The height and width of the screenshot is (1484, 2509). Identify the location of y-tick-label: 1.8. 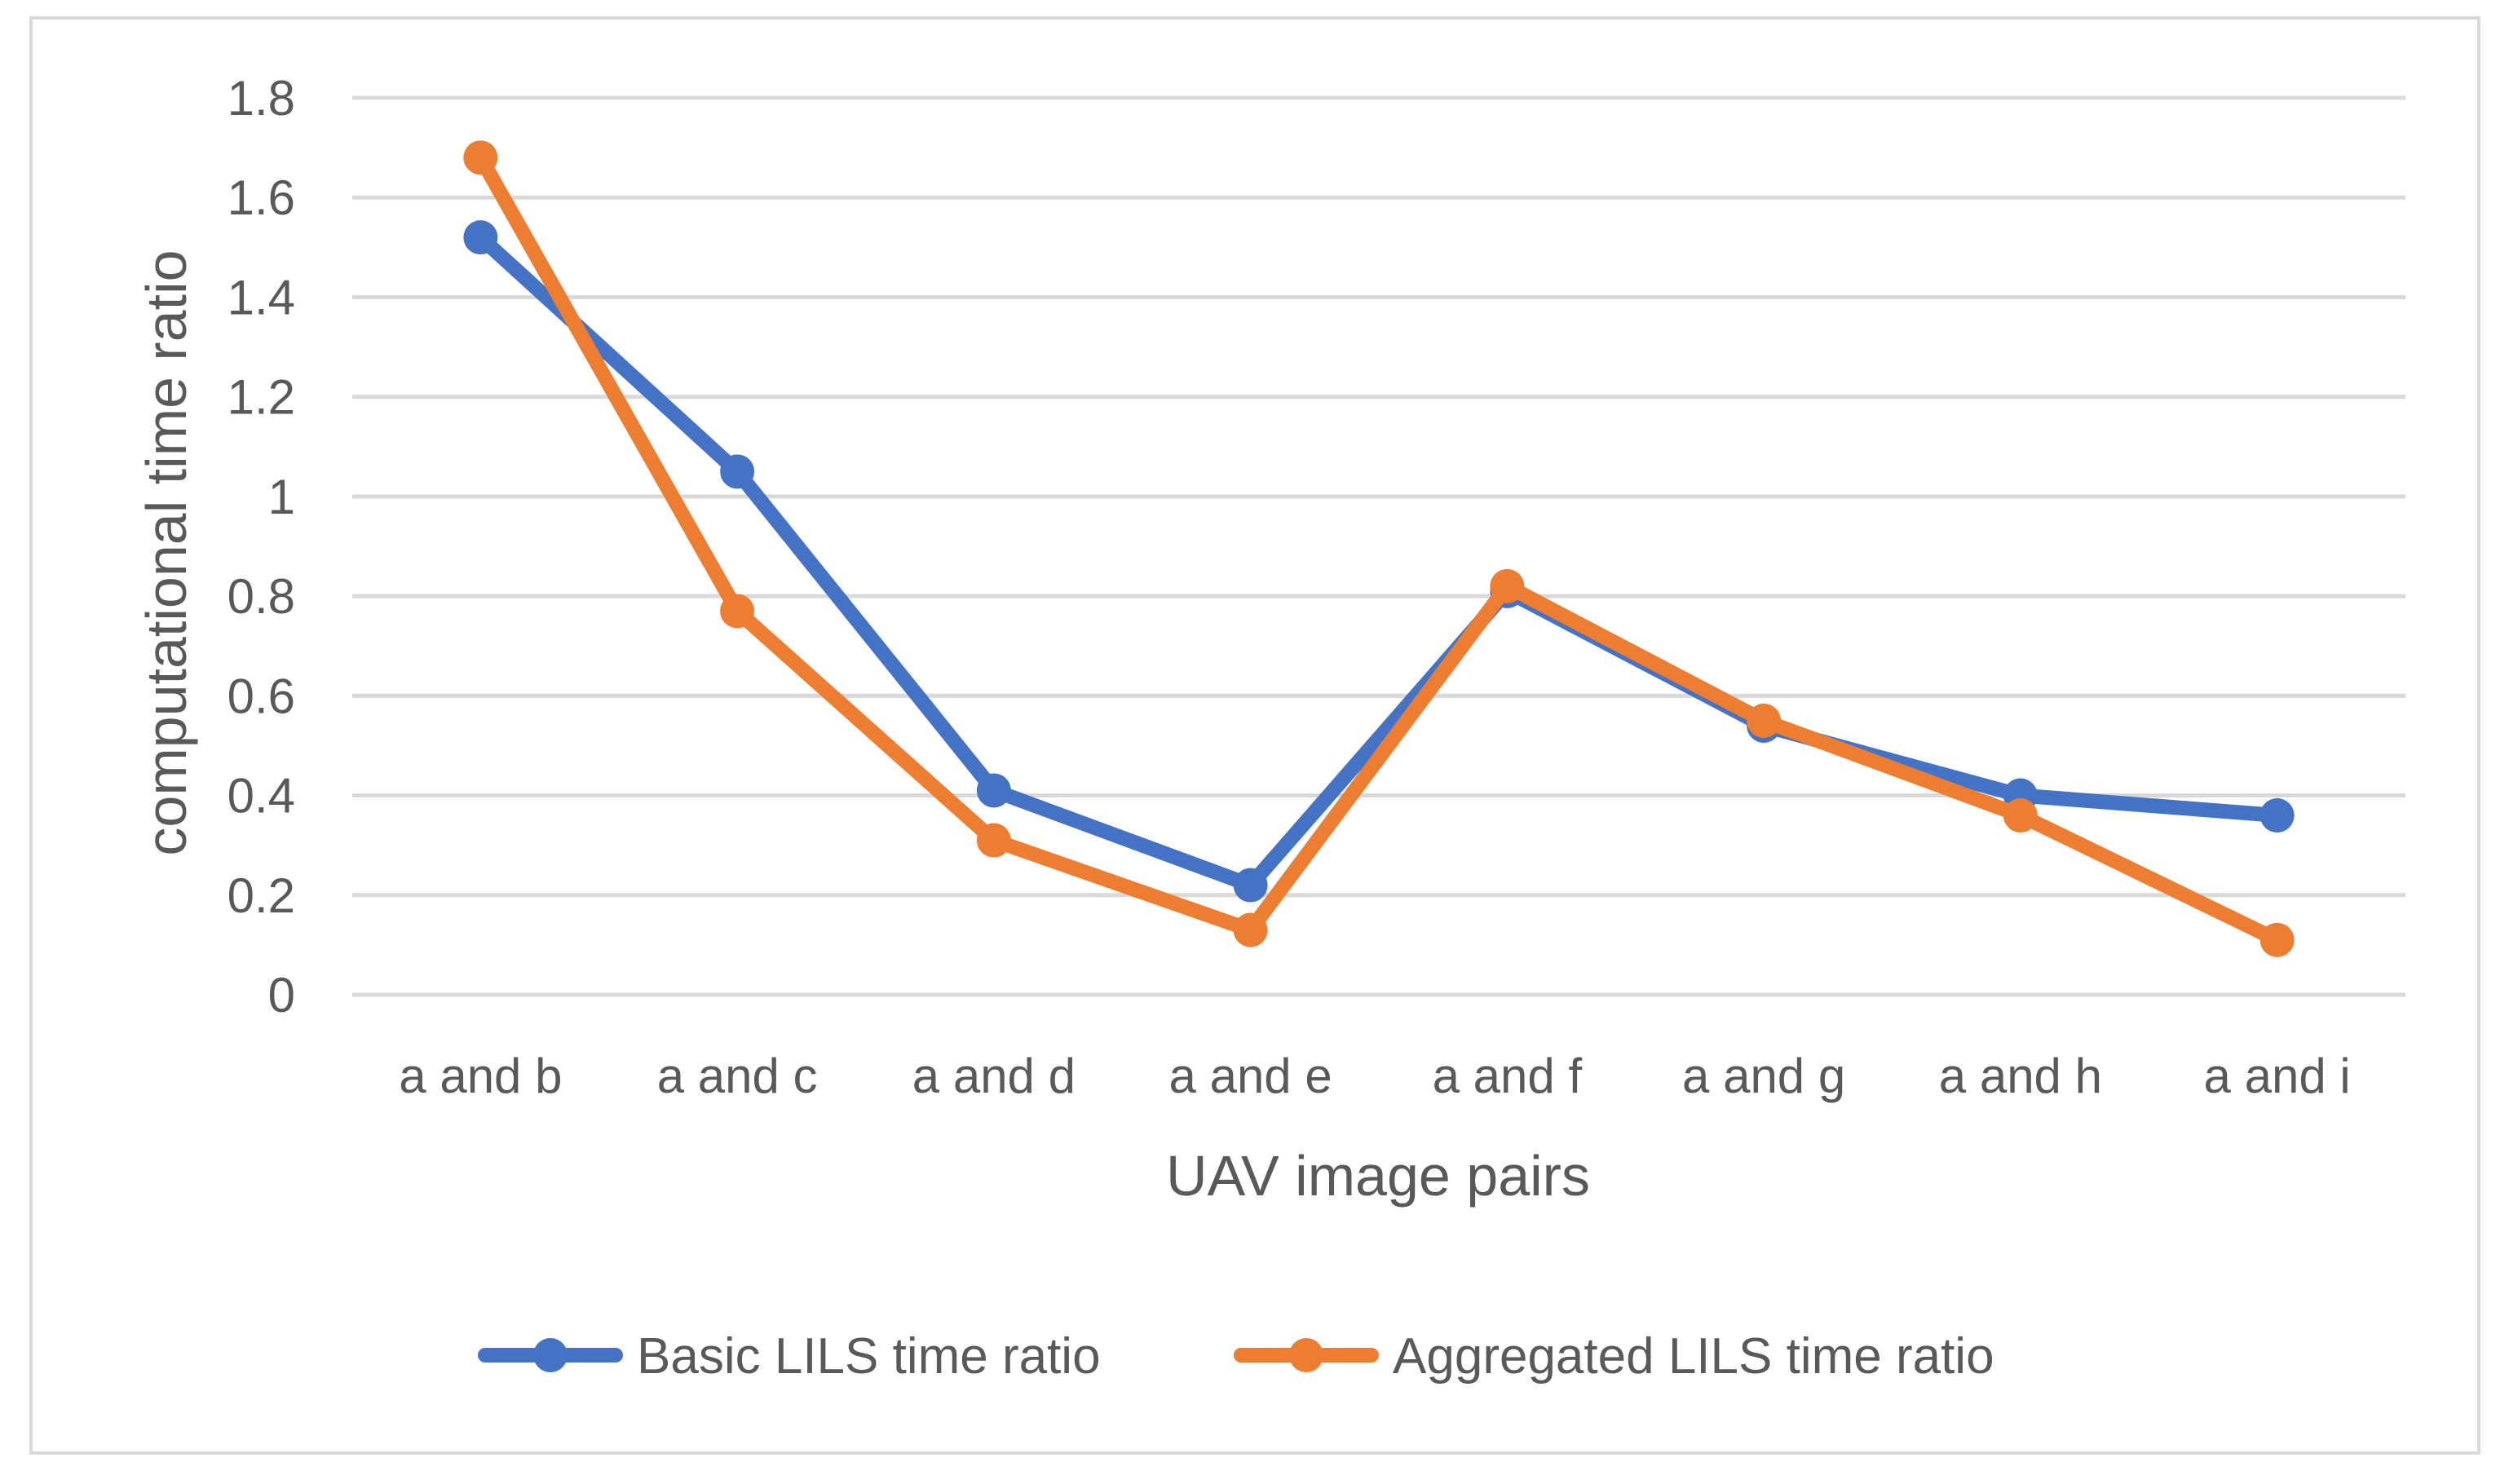
(261, 98).